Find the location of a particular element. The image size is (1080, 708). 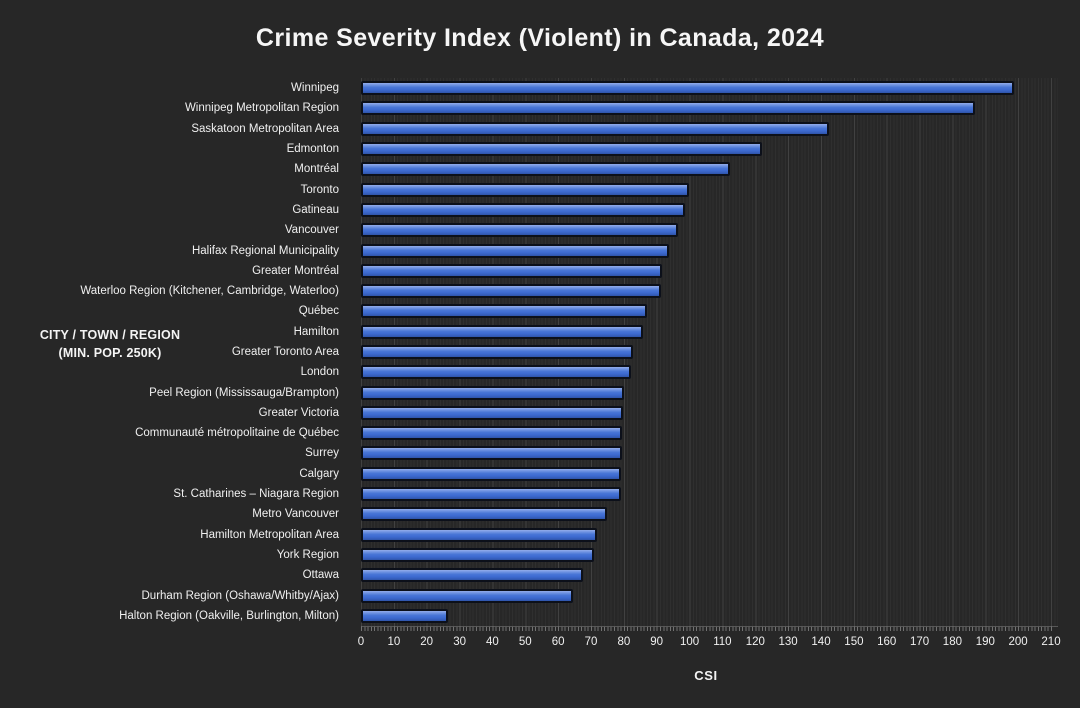

category-label: Winnipeg Metropolitan Region is located at coordinates (261, 108).